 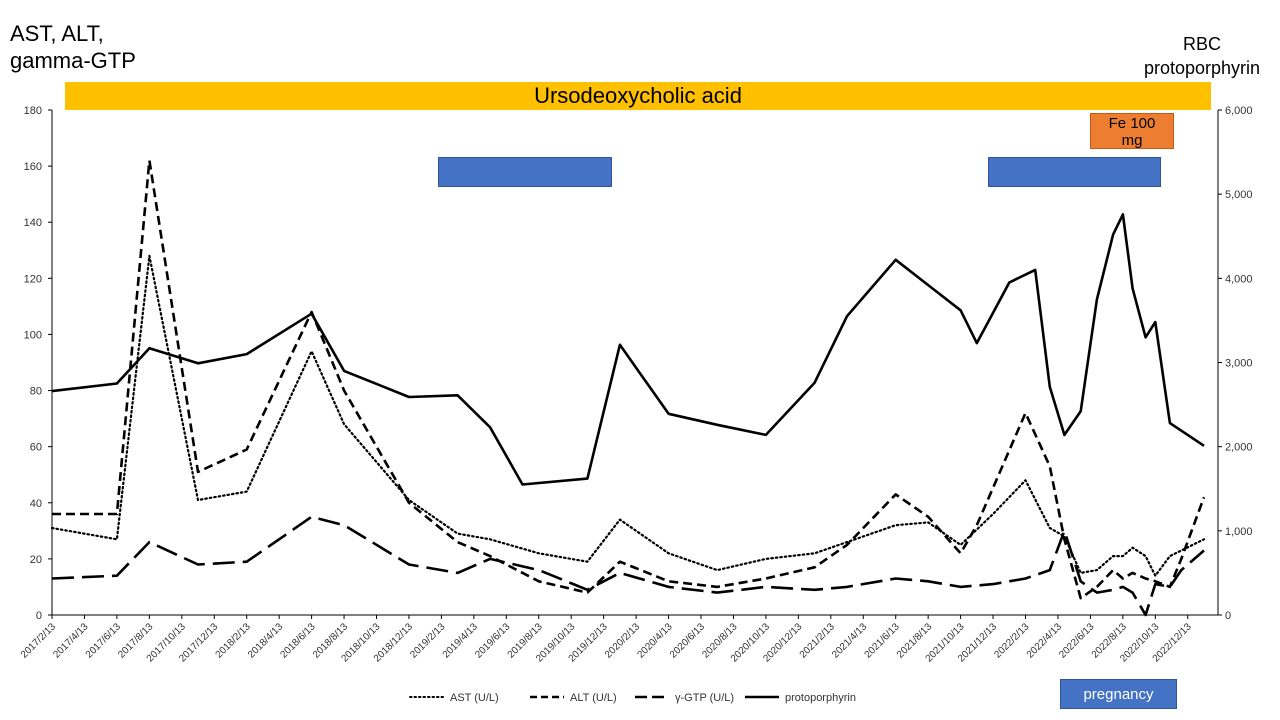 I want to click on legend-label: γ-GTP (U/L), so click(x=704, y=698).